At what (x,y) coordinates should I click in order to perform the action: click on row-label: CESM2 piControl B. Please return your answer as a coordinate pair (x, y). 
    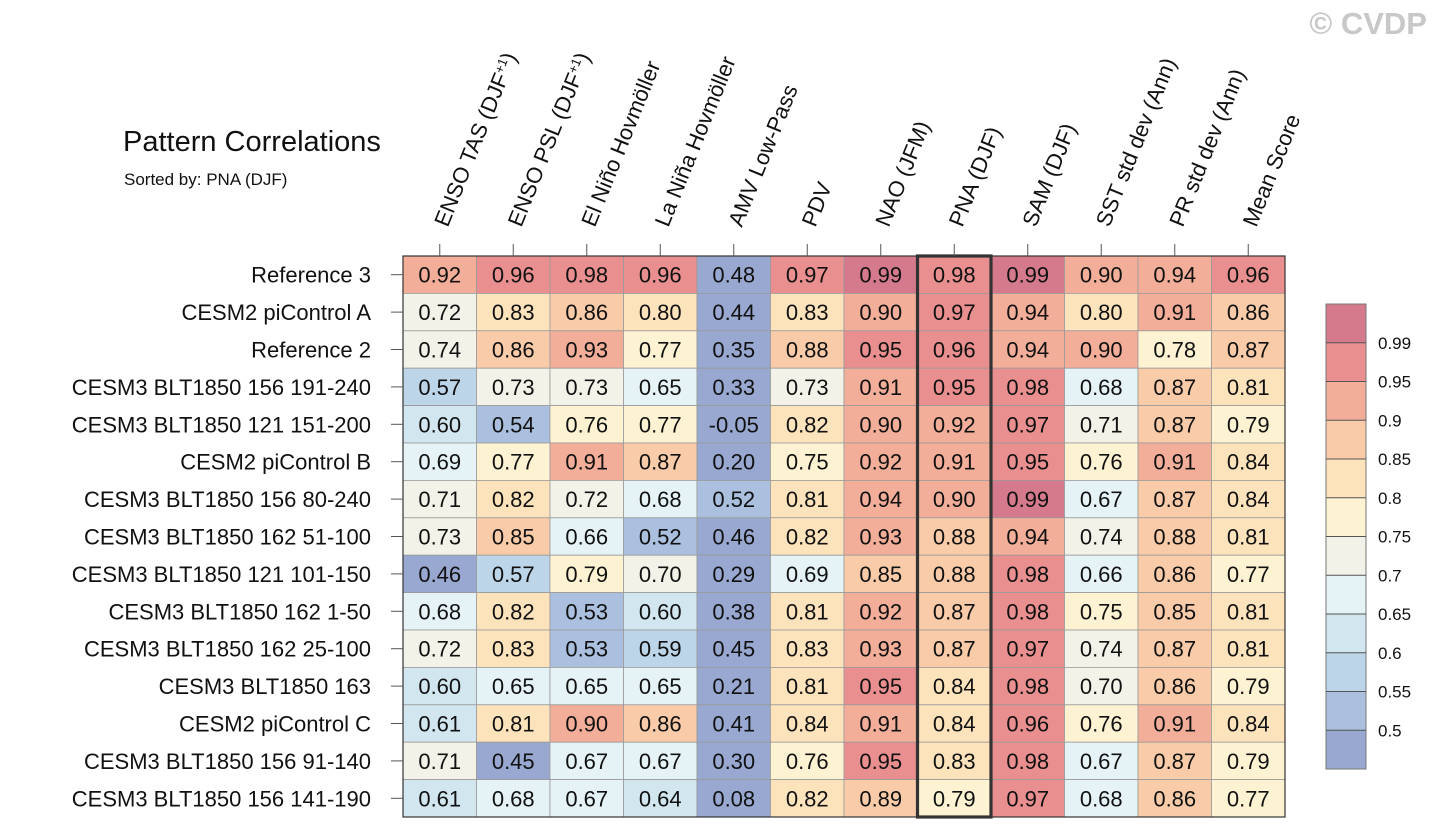
    Looking at the image, I should click on (275, 462).